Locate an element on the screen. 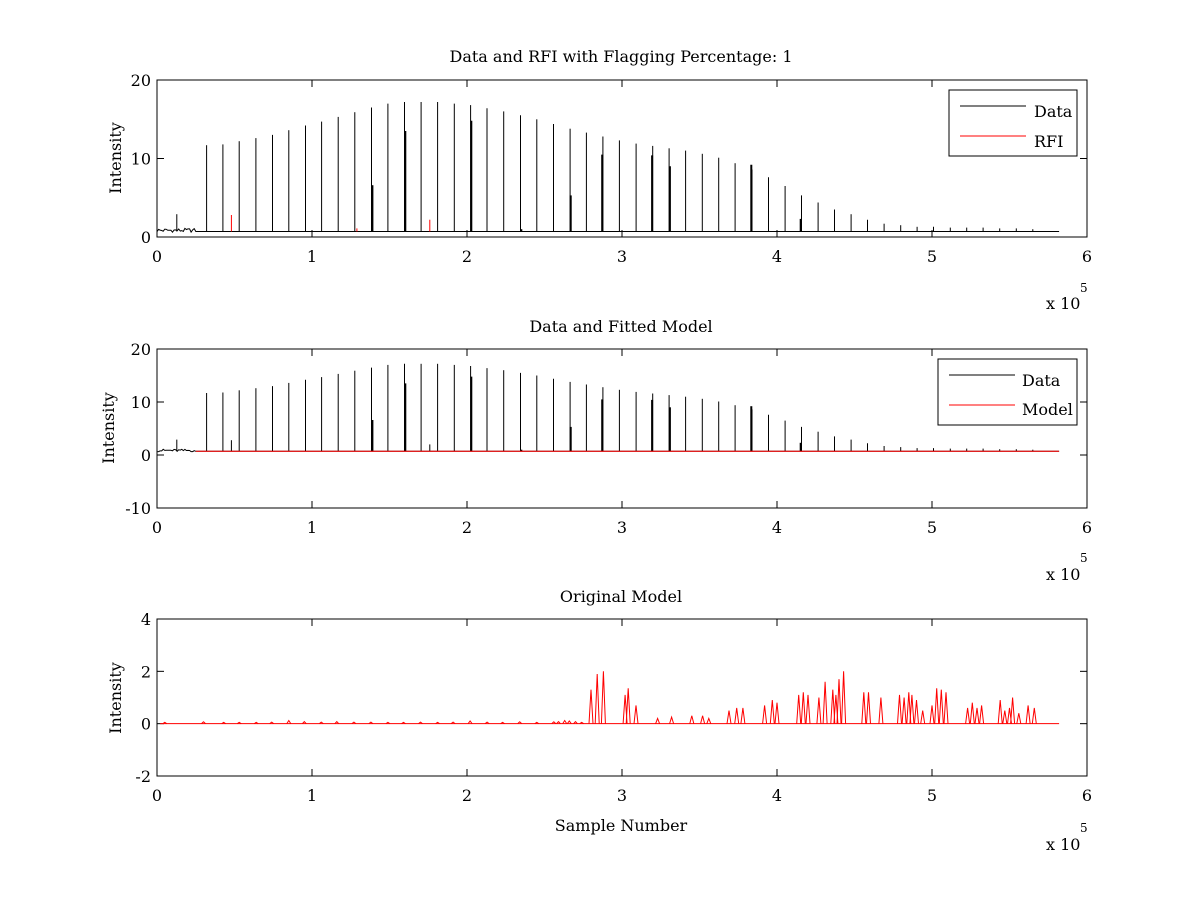 This screenshot has width=1200, height=900. x-axis-label: Sample Number is located at coordinates (621, 825).